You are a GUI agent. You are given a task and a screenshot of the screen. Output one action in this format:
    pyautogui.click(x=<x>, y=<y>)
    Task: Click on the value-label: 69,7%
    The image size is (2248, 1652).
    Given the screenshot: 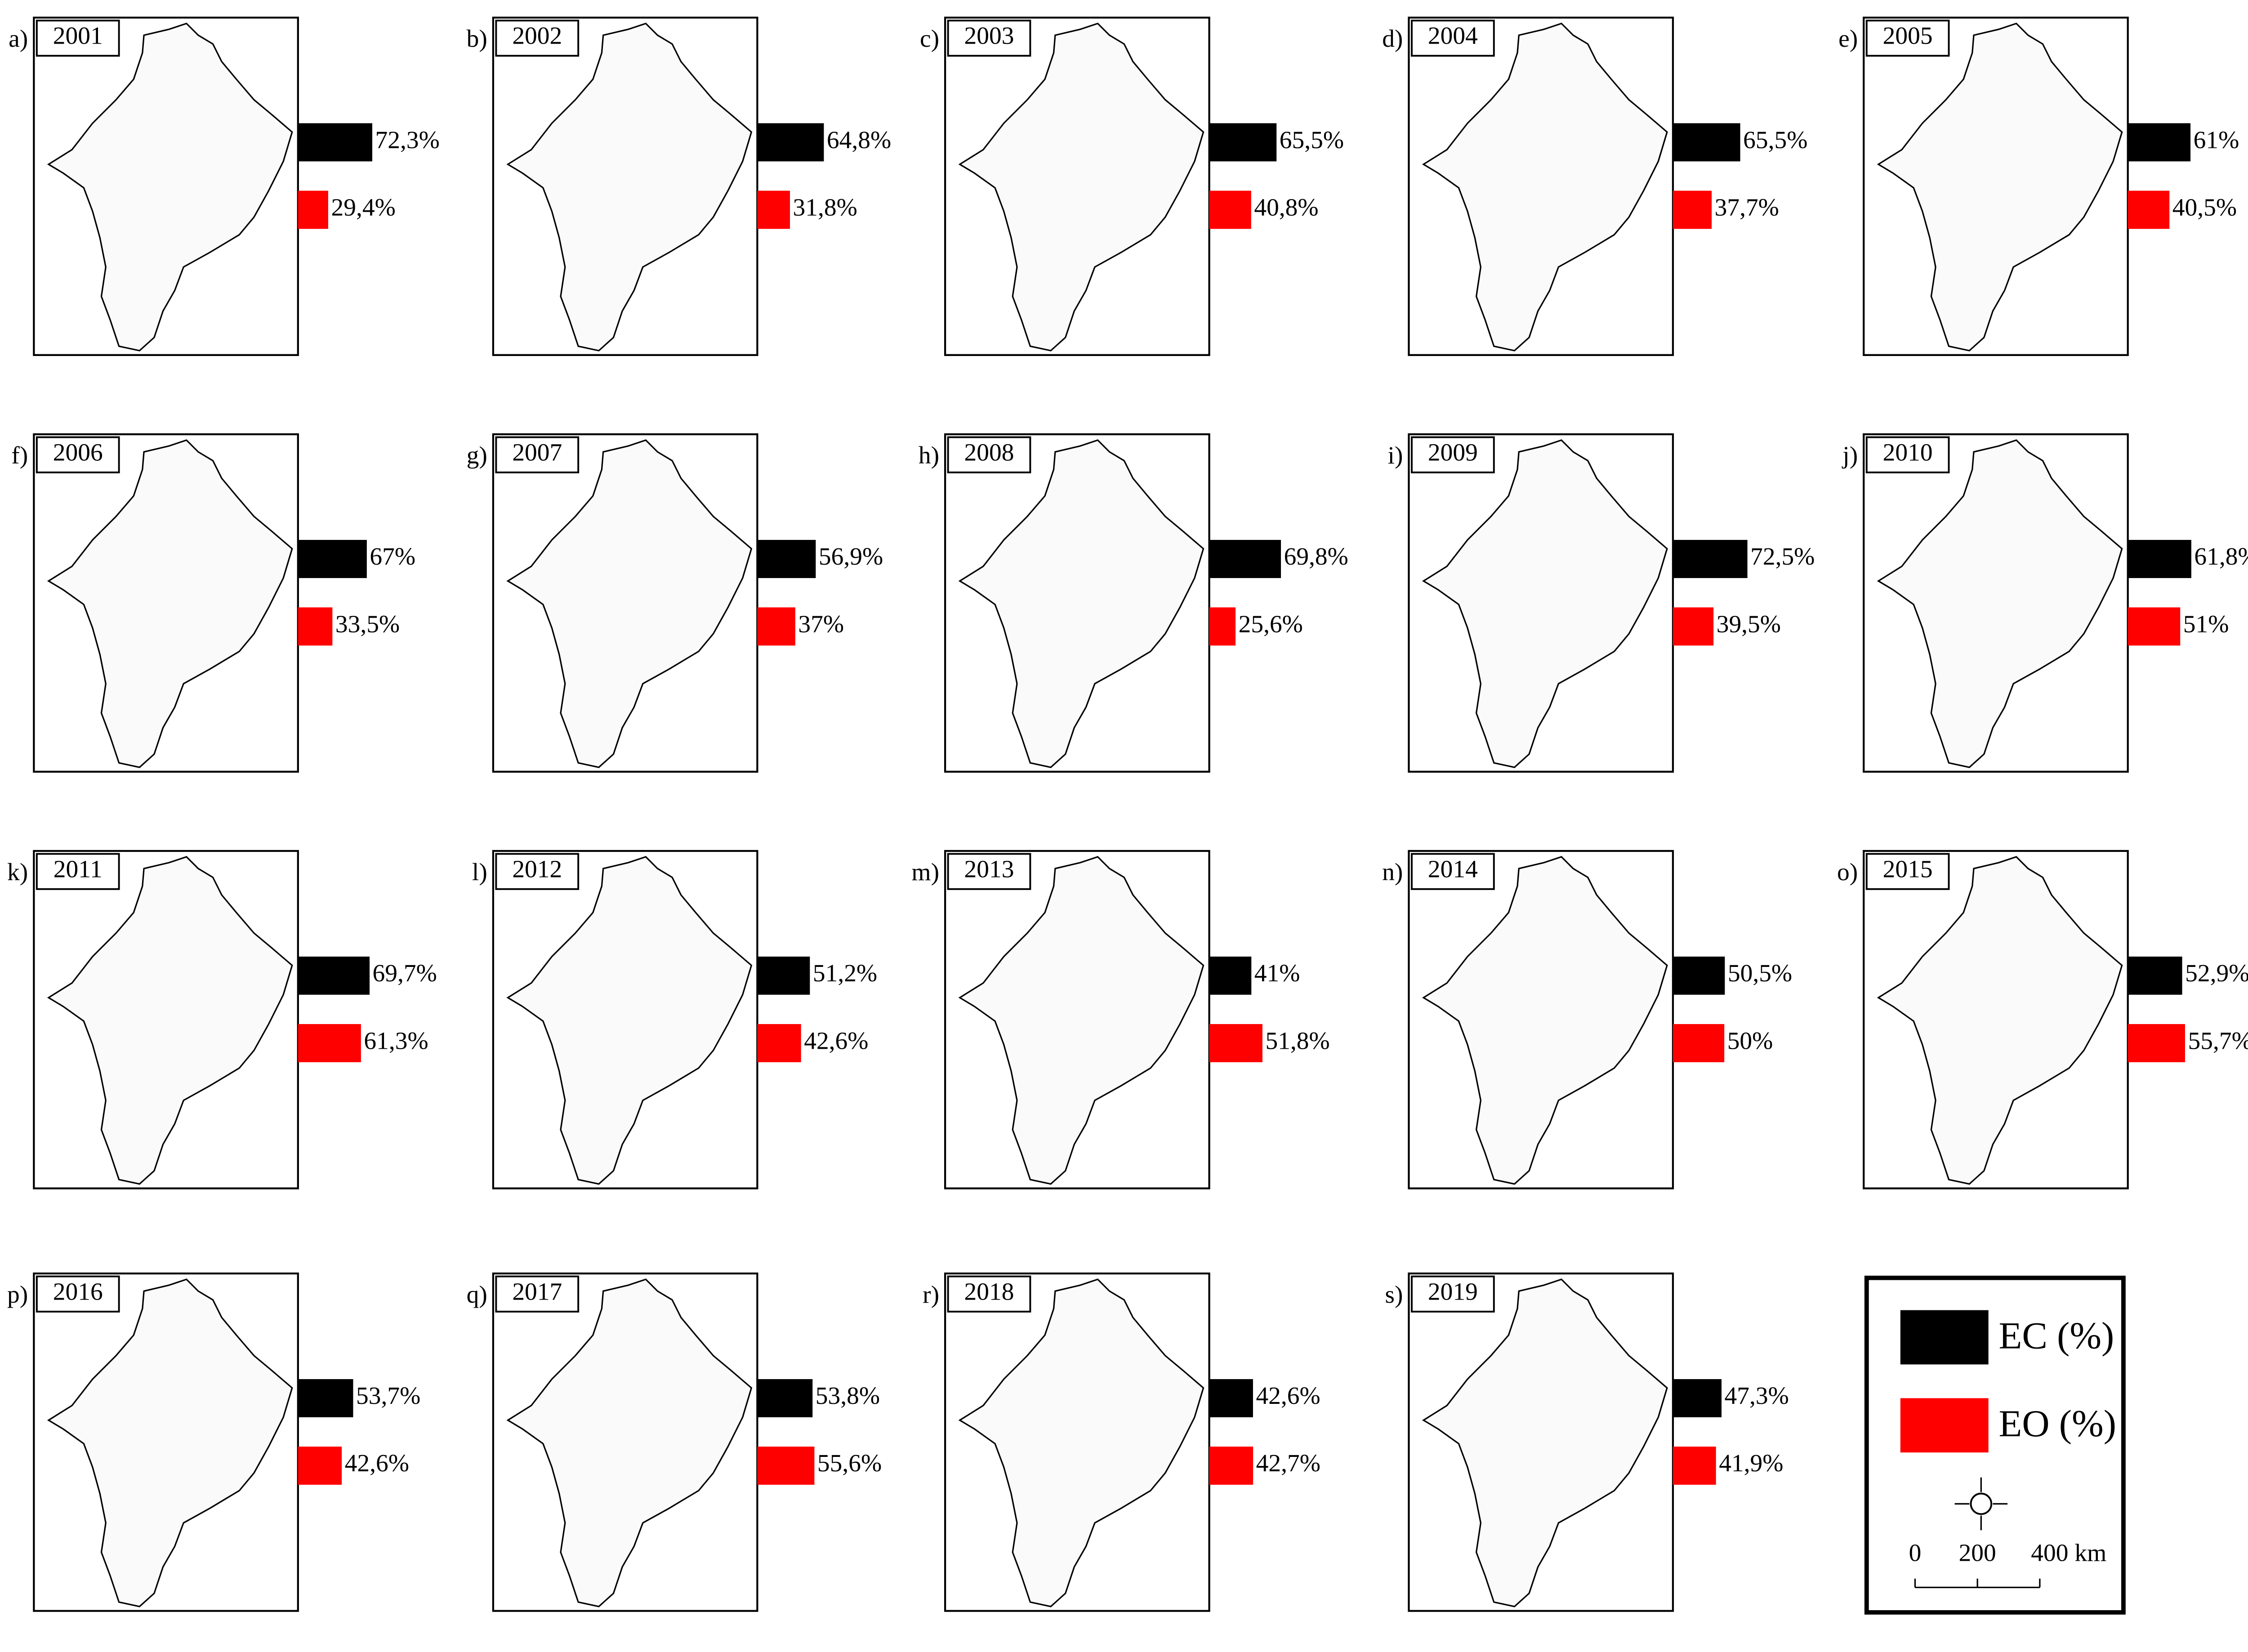 What is the action you would take?
    pyautogui.click(x=405, y=973)
    